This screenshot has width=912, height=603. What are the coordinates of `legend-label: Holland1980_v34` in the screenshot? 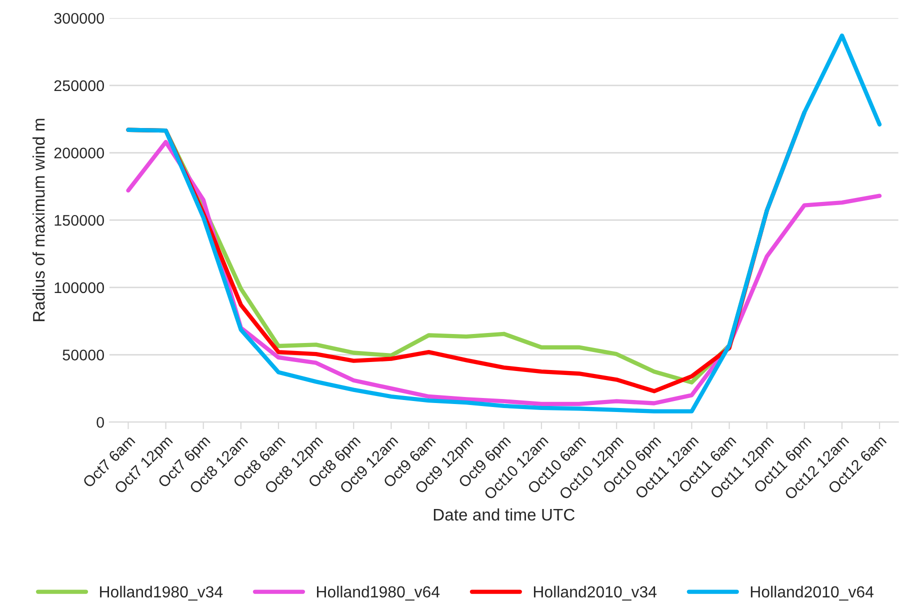 It's located at (161, 593).